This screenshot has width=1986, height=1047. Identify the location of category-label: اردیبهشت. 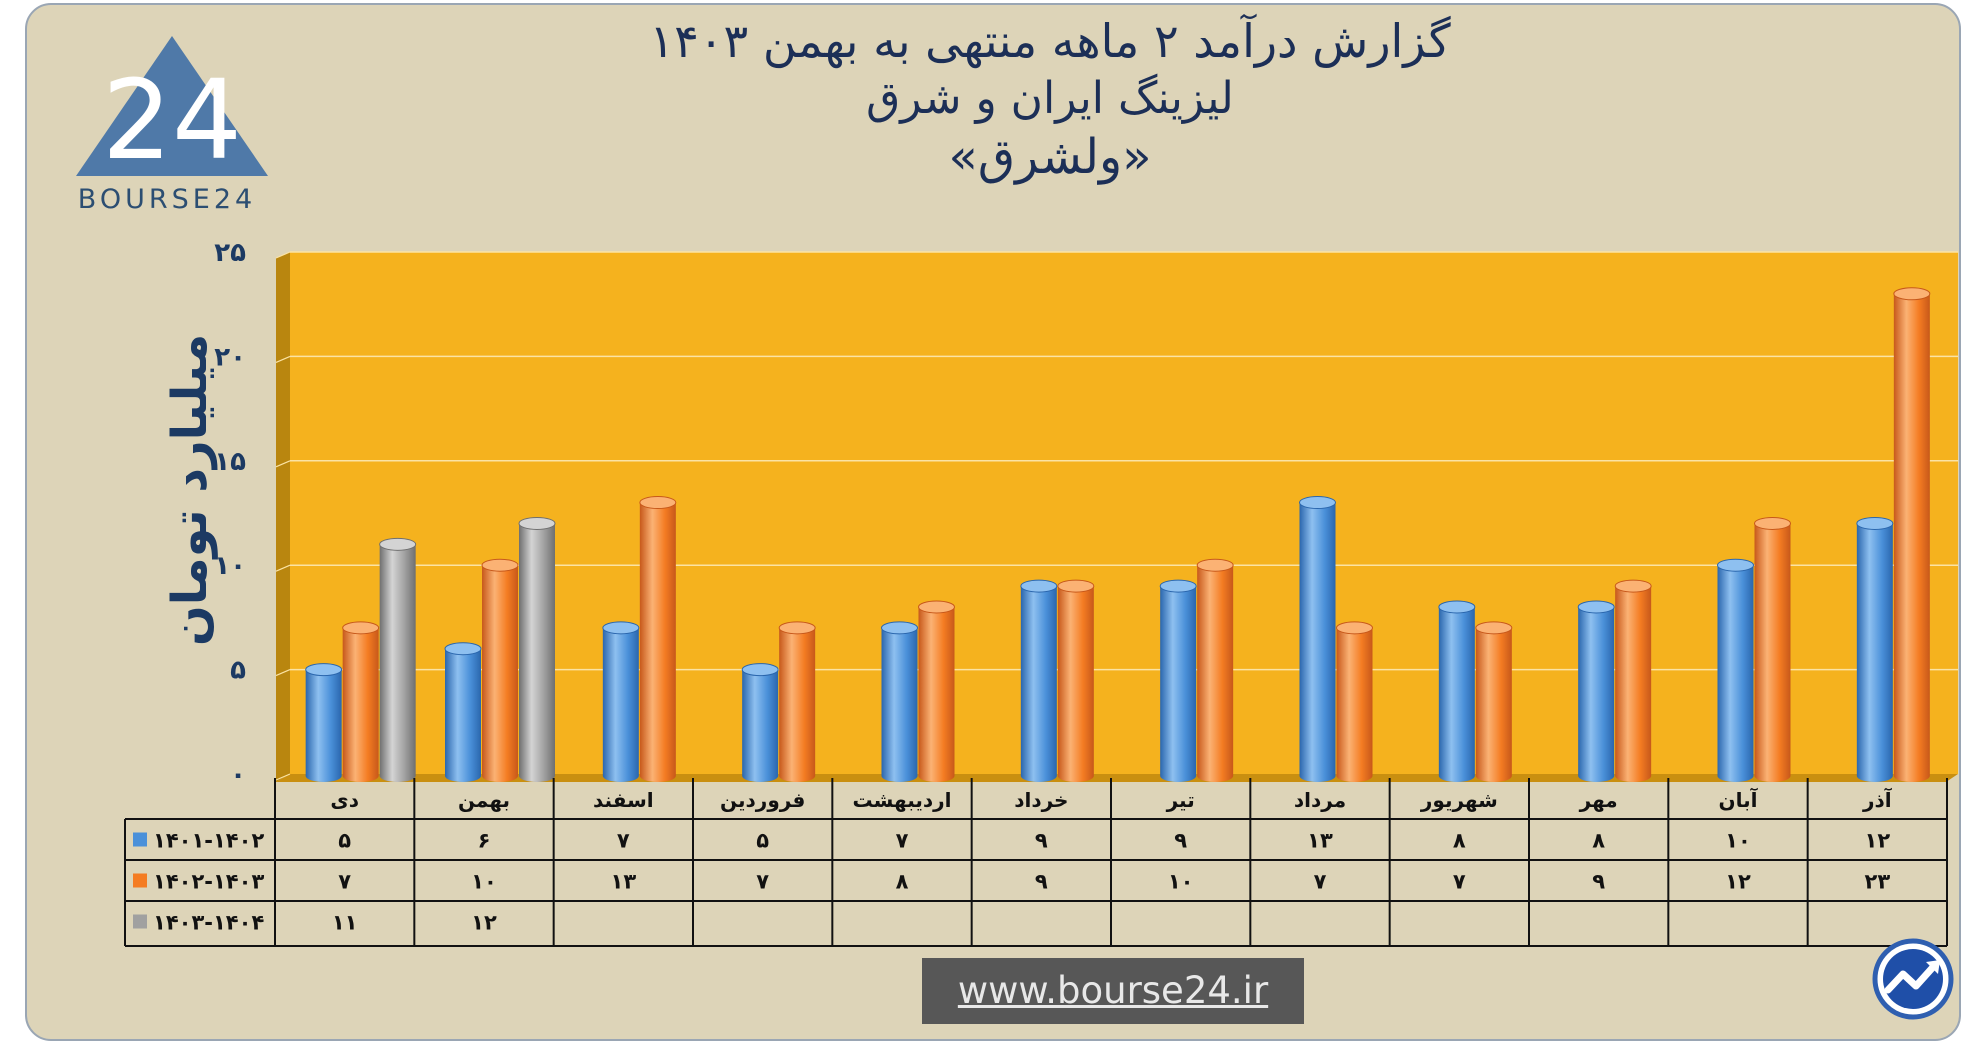
(901, 800).